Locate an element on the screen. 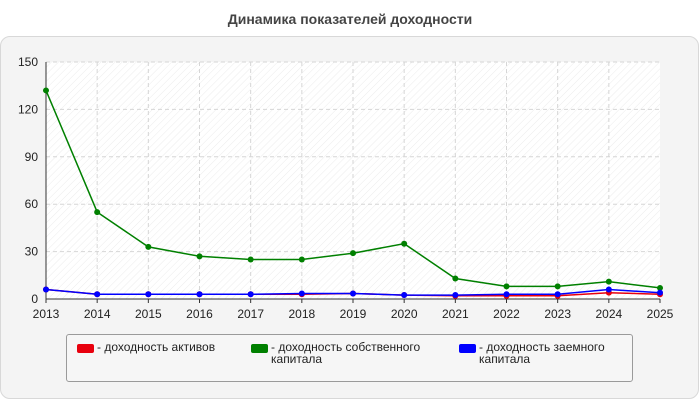  y-tick-label: 0 is located at coordinates (34, 299).